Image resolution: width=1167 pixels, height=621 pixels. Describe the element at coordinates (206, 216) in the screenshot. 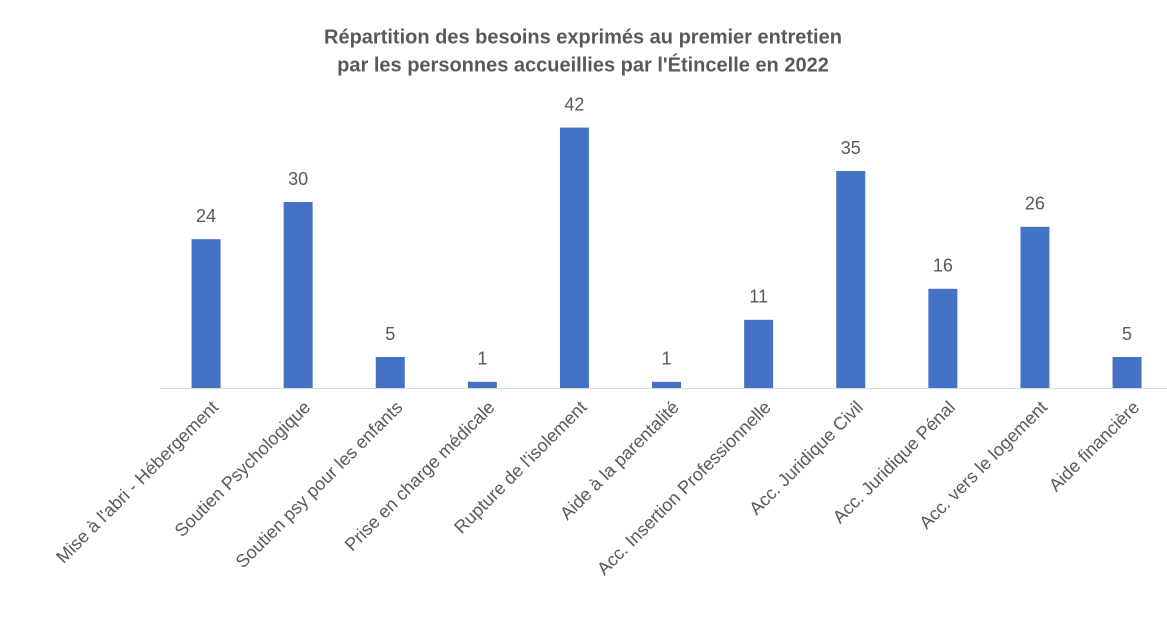

I see `data-label: 24` at that location.